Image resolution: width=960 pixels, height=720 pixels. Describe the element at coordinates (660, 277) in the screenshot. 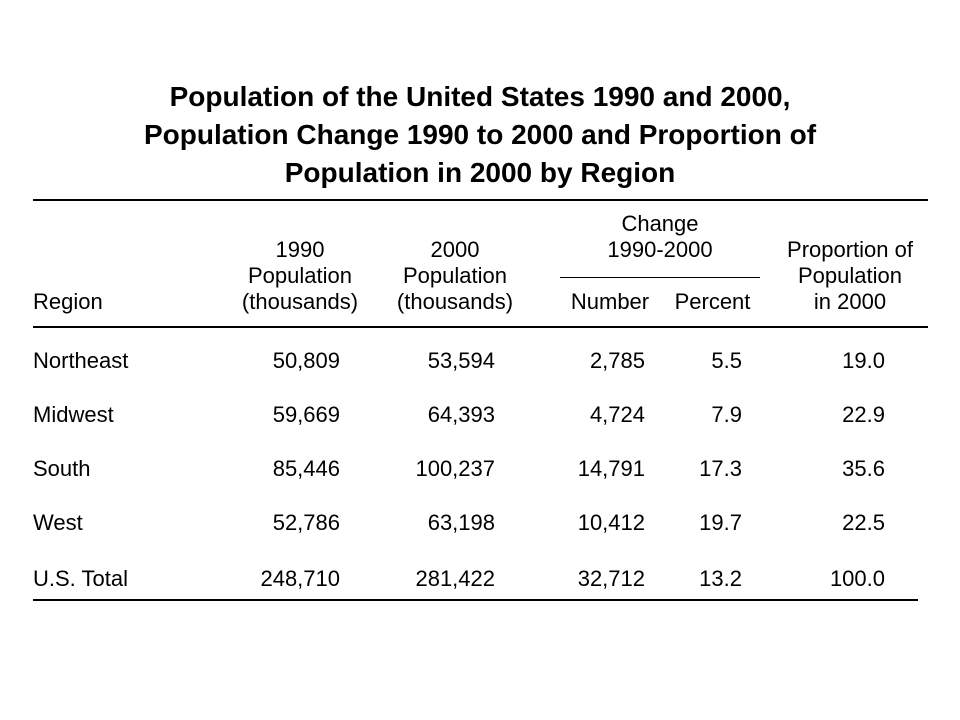

I see `change-group-rule` at that location.